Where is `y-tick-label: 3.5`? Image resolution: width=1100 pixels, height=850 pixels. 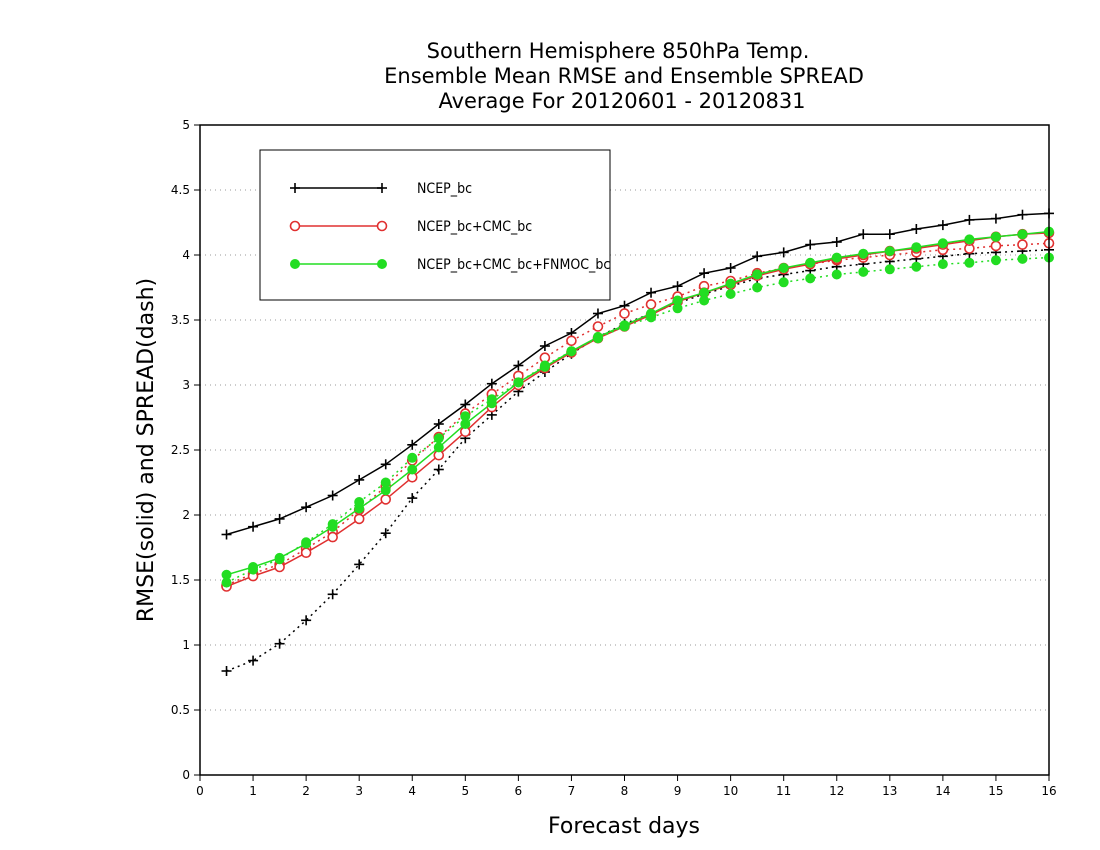 y-tick-label: 3.5 is located at coordinates (180, 320).